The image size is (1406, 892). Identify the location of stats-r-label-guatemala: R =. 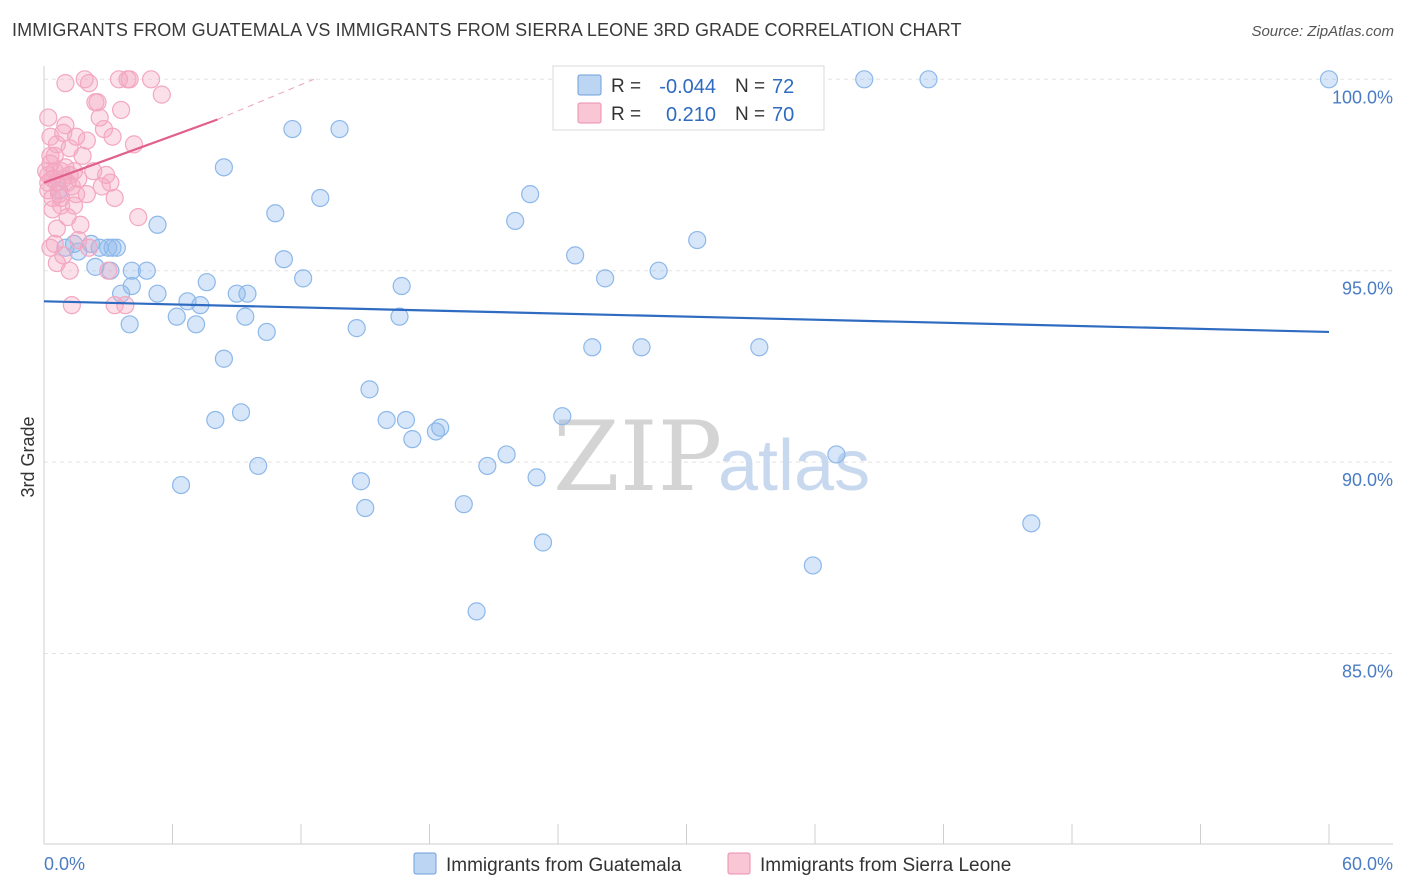
(626, 86).